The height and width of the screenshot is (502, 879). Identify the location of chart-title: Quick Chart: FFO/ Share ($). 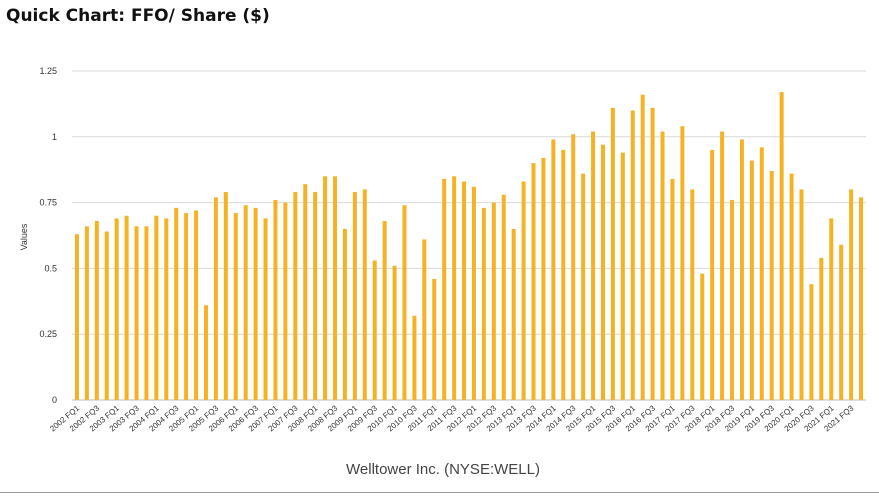
(138, 16).